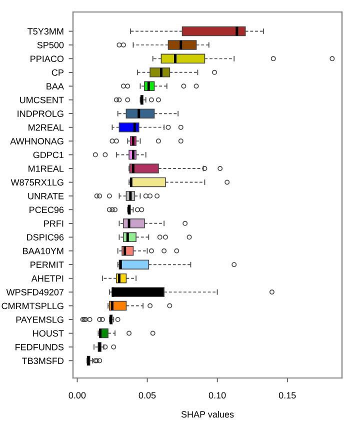 Image resolution: width=353 pixels, height=423 pixels. Describe the element at coordinates (42, 100) in the screenshot. I see `y-tick-label: UMCSENT` at that location.